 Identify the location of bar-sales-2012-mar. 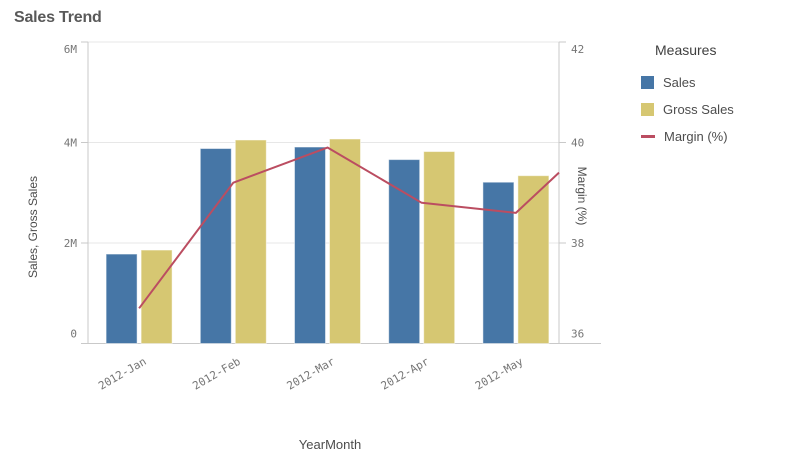
(310, 245).